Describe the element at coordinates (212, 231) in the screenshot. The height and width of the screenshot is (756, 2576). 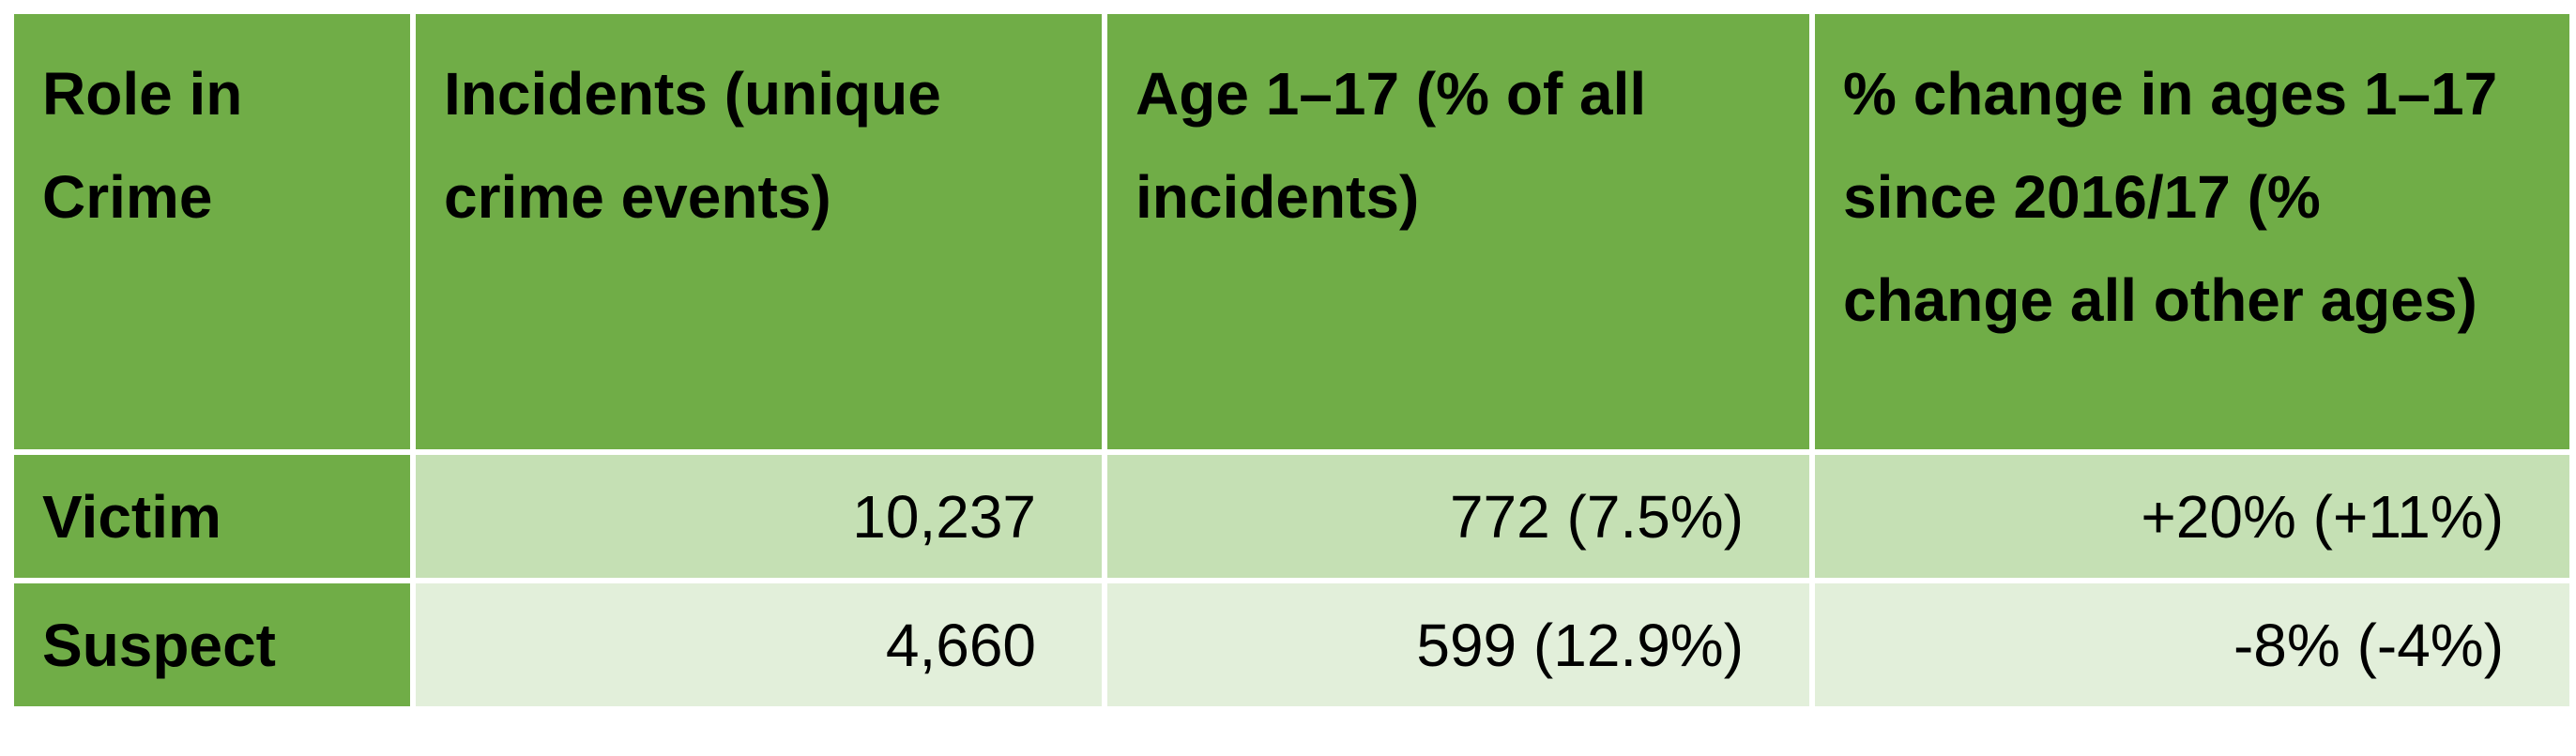
I see `header-cell: Role in Crime` at that location.